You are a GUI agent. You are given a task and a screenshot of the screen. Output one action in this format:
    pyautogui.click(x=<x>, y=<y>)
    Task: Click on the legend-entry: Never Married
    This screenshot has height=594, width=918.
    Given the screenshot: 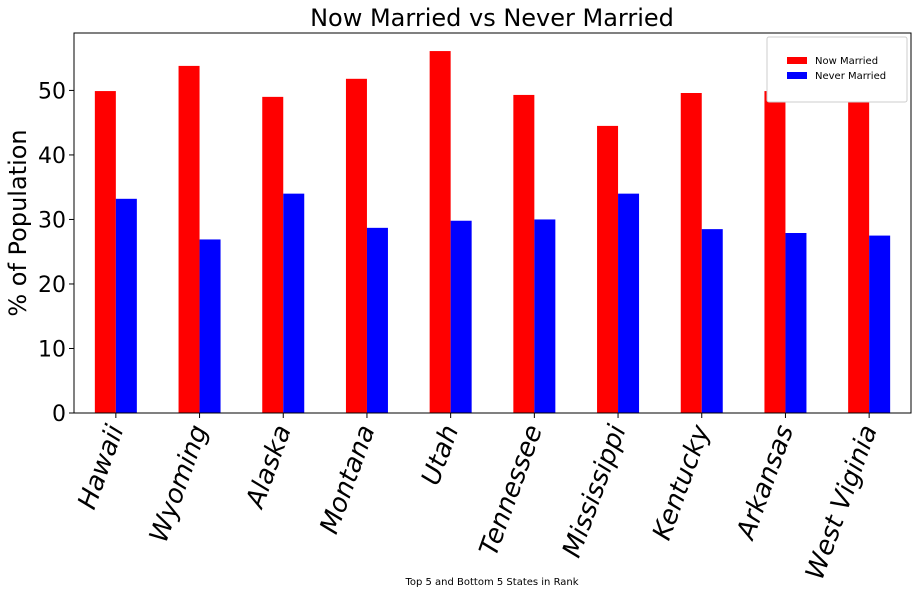 What is the action you would take?
    pyautogui.click(x=850, y=76)
    